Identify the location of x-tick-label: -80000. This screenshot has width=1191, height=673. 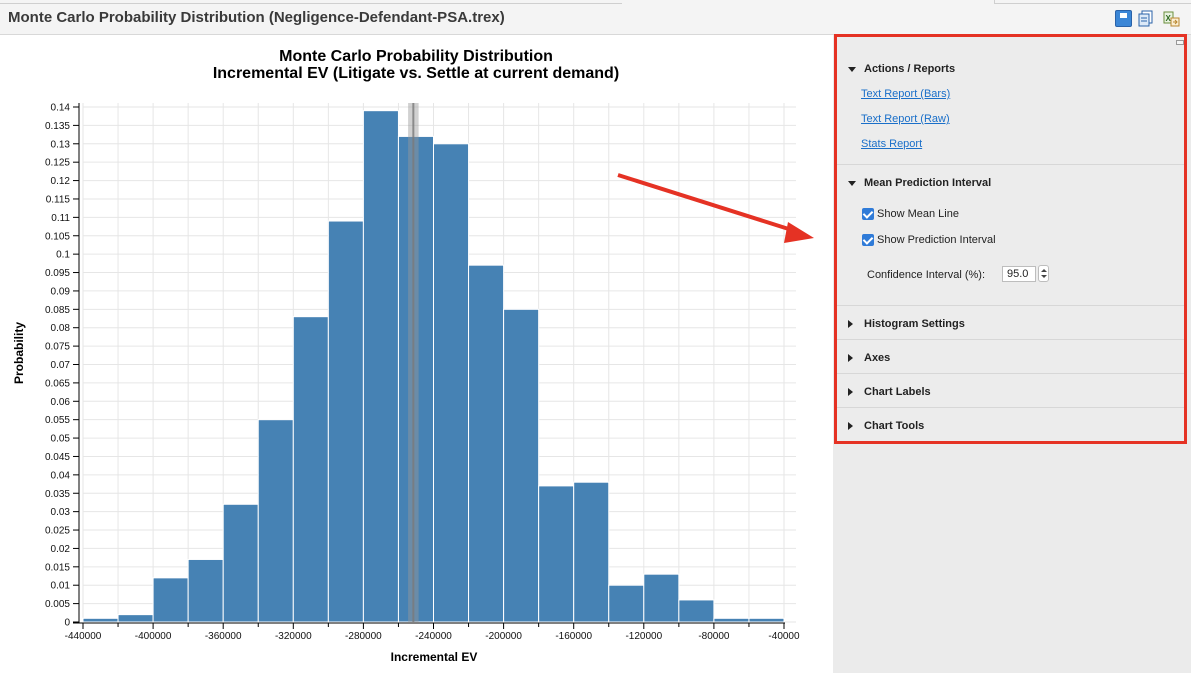
(714, 636).